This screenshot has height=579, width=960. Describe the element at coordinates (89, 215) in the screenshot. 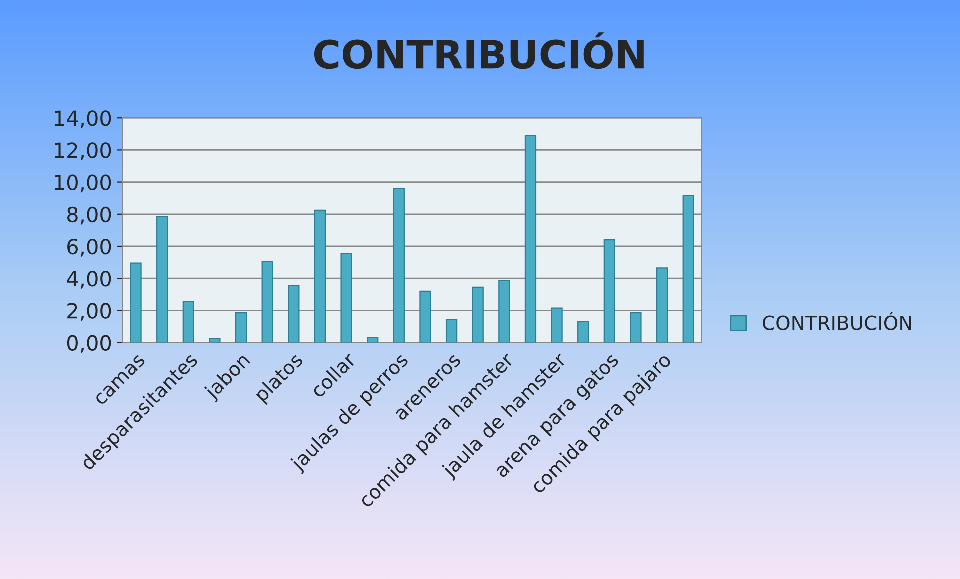

I see `y-tick-label: 8,00` at that location.